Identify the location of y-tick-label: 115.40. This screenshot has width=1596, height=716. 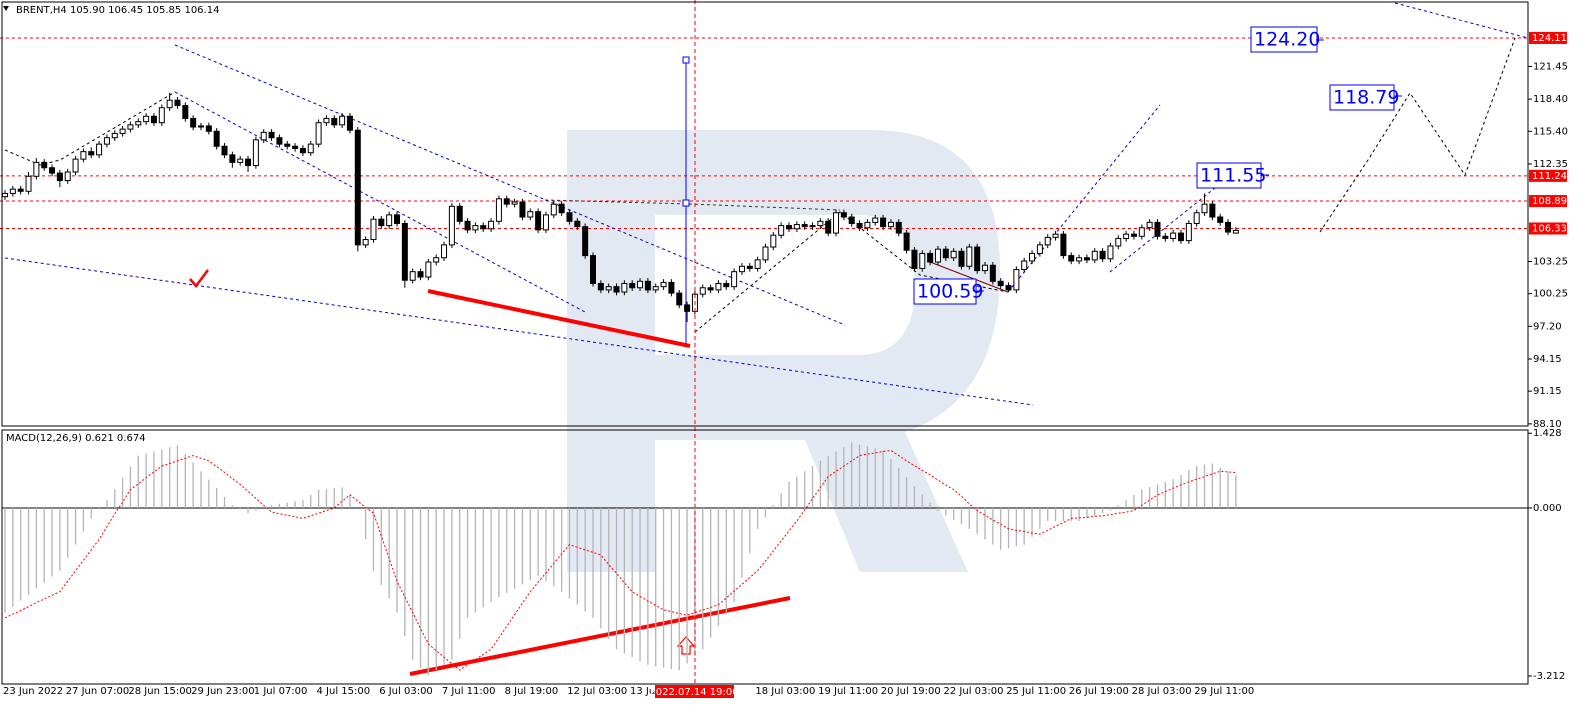
(1550, 131).